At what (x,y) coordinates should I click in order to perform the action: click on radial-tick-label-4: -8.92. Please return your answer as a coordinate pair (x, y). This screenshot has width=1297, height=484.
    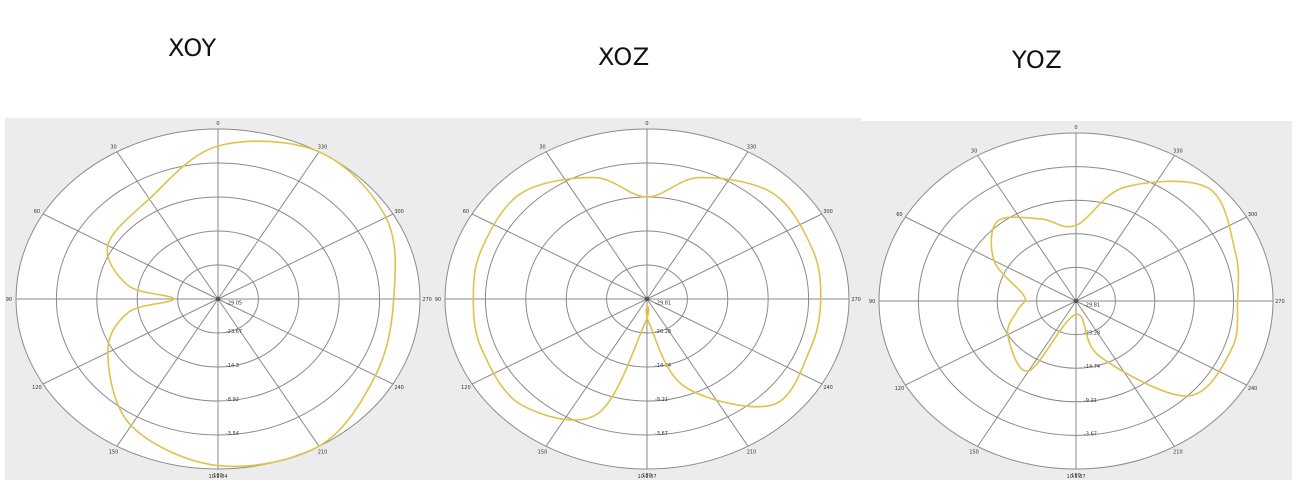
    Looking at the image, I should click on (232, 400).